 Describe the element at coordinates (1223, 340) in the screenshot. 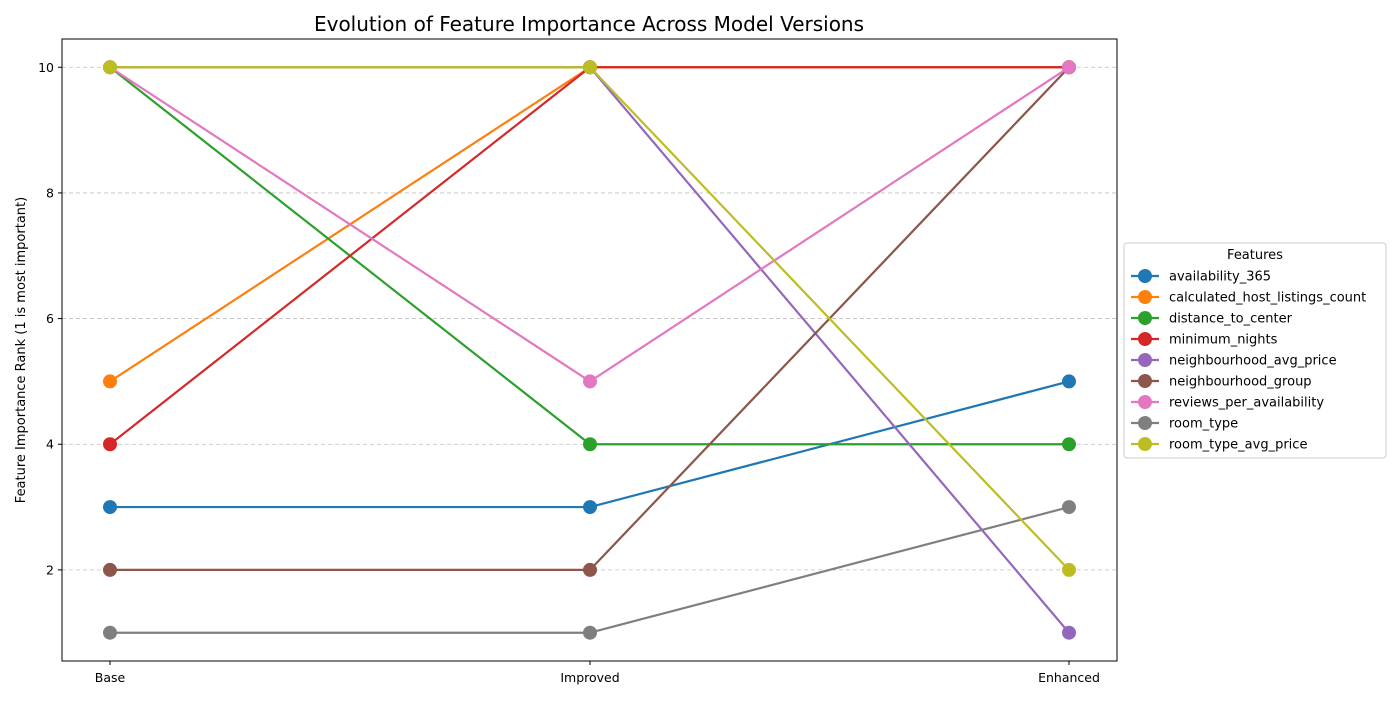

I see `legend-label: minimum_nights` at that location.